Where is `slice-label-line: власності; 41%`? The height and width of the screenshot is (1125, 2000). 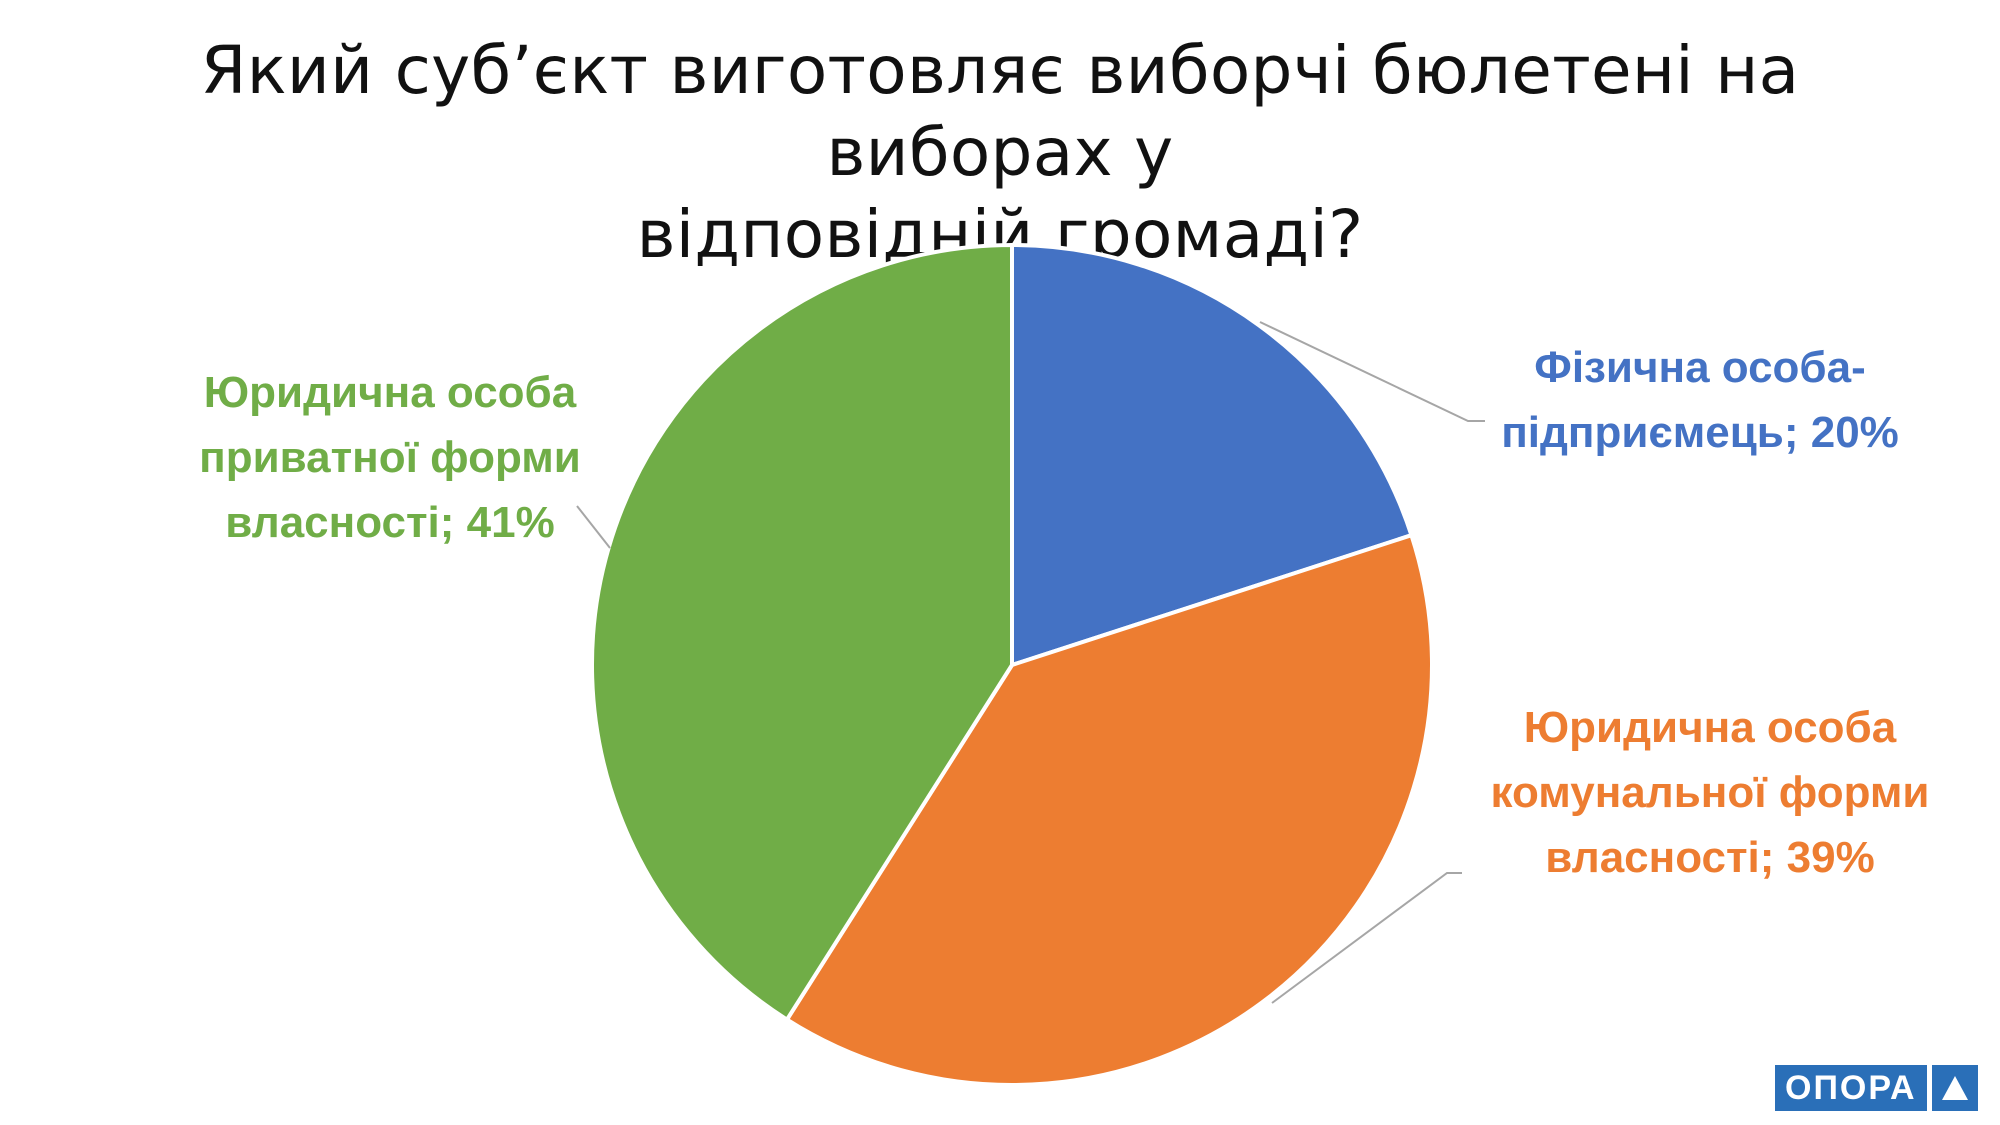
slice-label-line: власності; 41% is located at coordinates (390, 522).